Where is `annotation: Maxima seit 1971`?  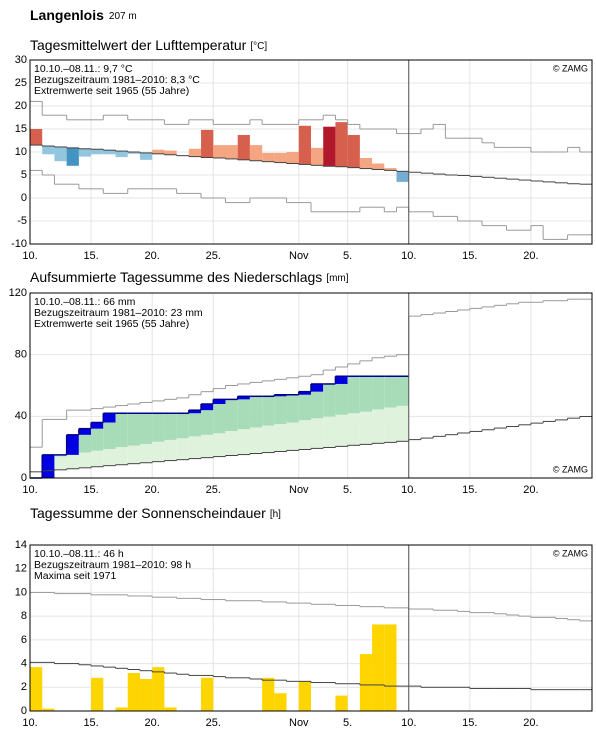
annotation: Maxima seit 1971 is located at coordinates (75, 576).